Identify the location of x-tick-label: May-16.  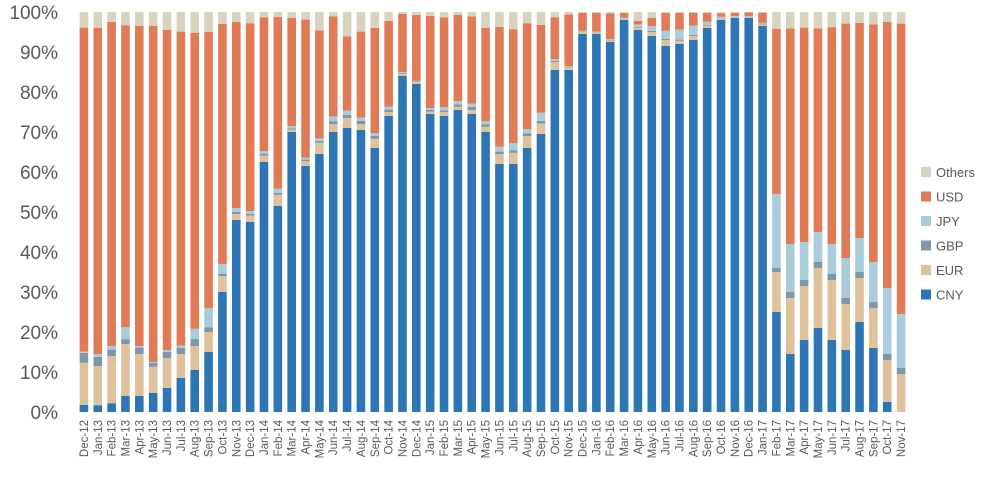
(653, 439).